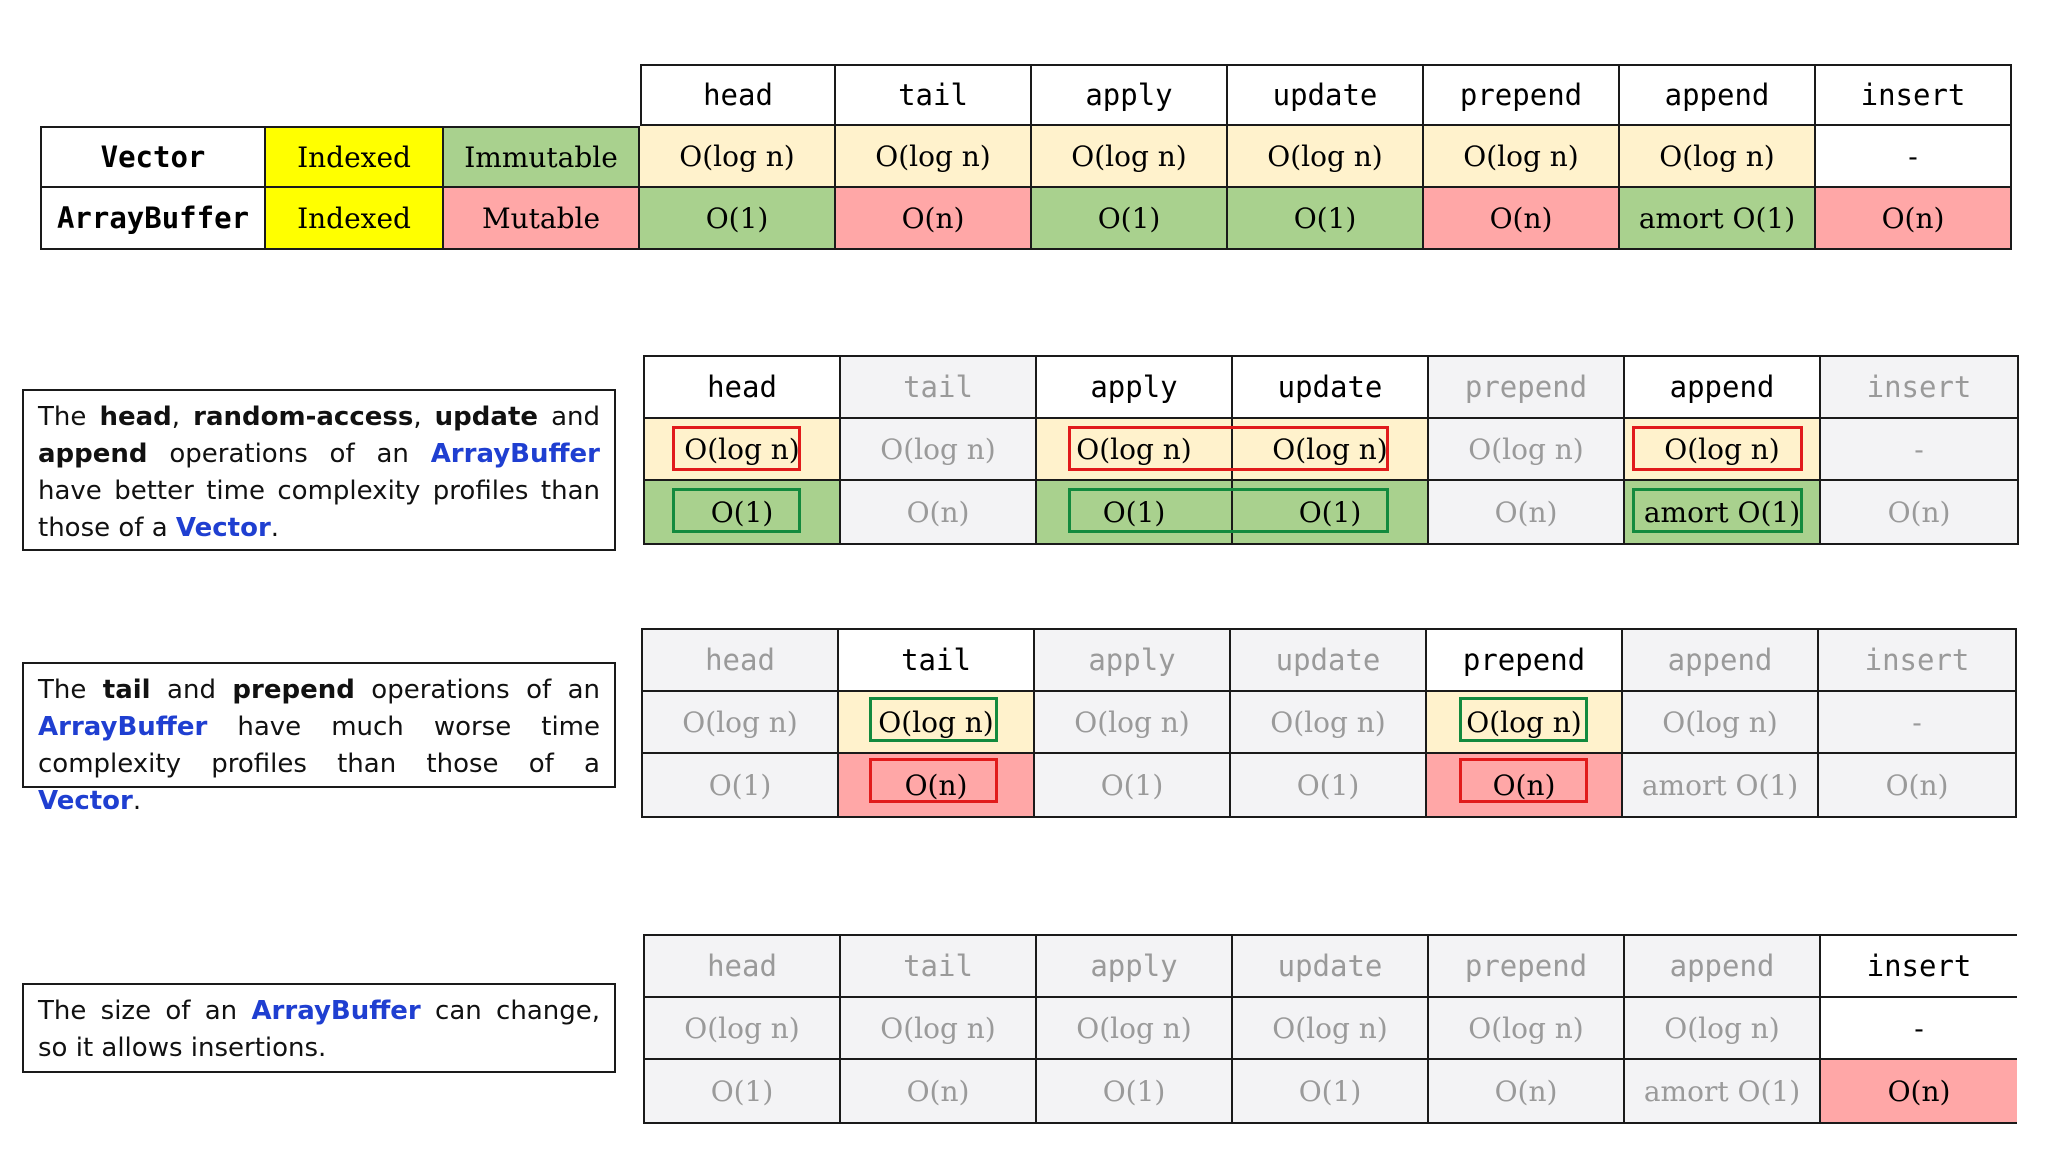  What do you see at coordinates (741, 723) in the screenshot?
I see `t3-vector-head: O(log n)` at bounding box center [741, 723].